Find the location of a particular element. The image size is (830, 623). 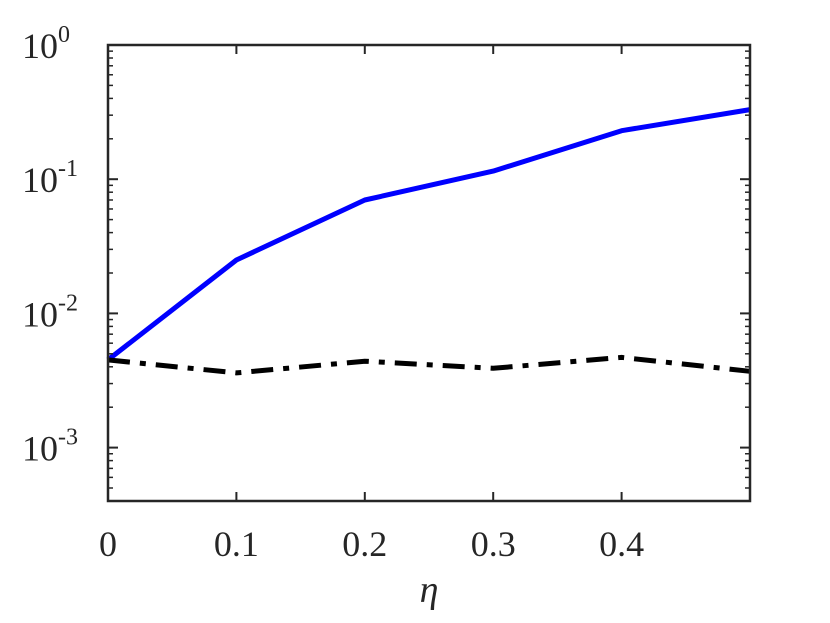

x-tick-label: 0.4 is located at coordinates (621, 544).